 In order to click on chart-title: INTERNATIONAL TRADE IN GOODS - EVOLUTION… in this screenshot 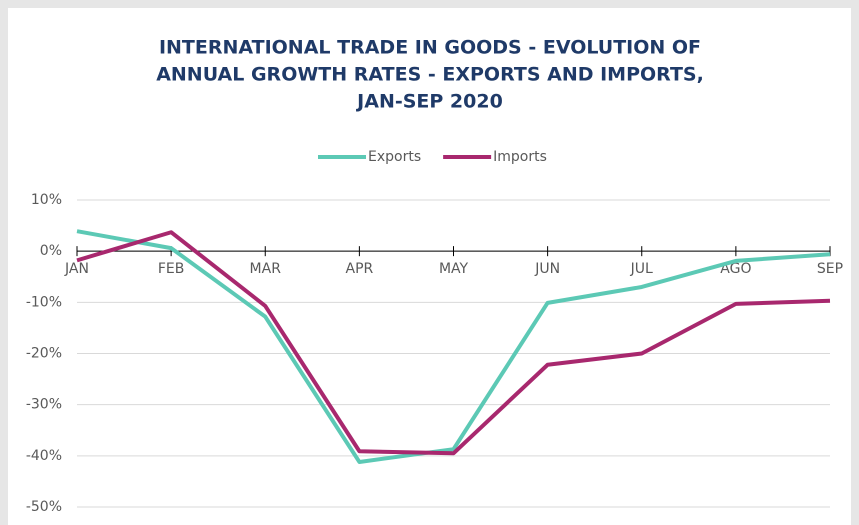, I will do `click(430, 48)`.